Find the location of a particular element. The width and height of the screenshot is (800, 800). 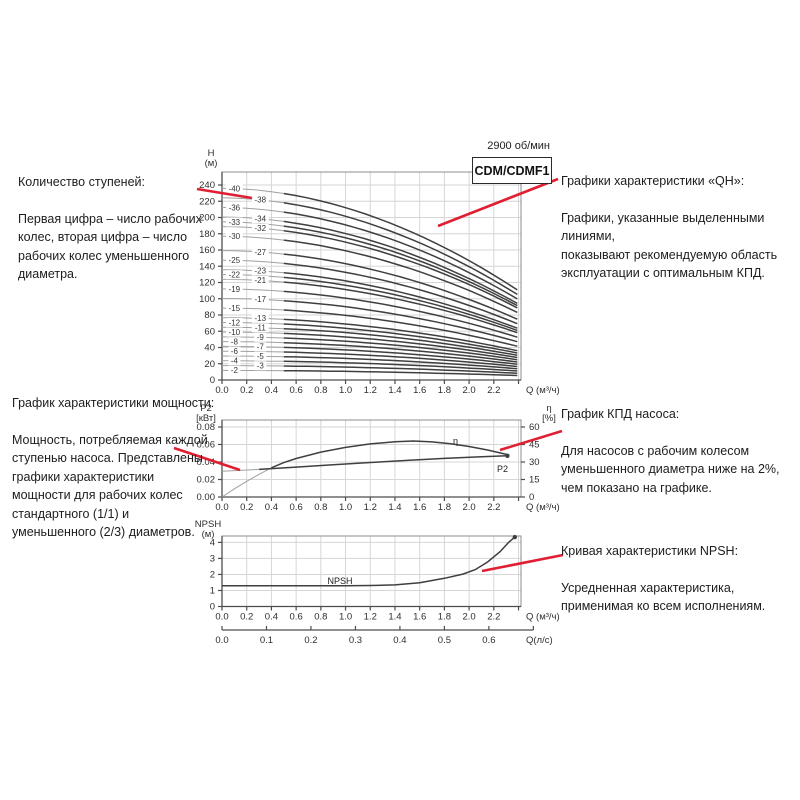

x-tick-label: 1.8 is located at coordinates (444, 390).